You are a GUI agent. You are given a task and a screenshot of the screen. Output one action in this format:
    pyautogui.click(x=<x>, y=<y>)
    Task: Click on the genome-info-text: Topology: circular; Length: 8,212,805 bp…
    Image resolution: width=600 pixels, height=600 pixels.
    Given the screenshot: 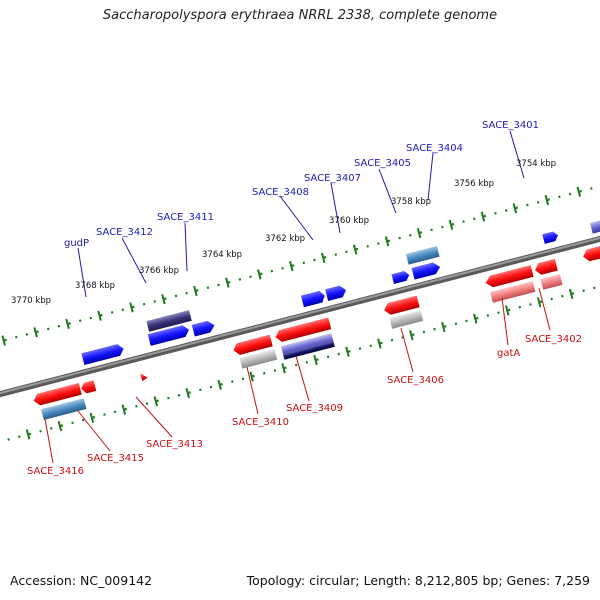 What is the action you would take?
    pyautogui.click(x=418, y=580)
    